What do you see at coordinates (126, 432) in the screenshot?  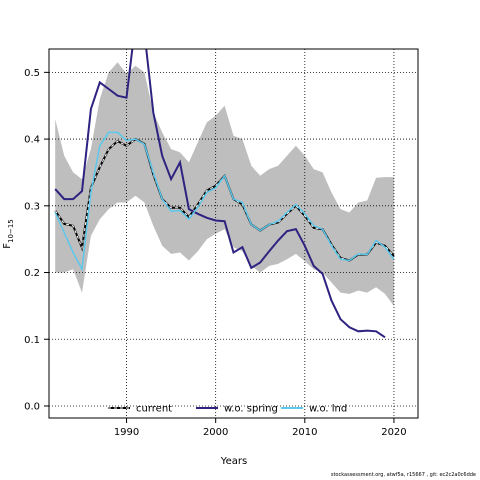 I see `x-tick-label-0: 1990` at bounding box center [126, 432].